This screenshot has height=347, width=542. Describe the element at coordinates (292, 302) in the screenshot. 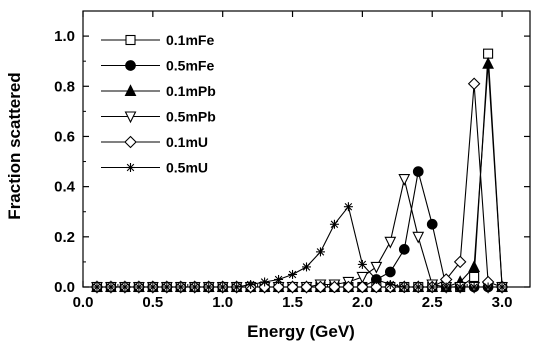

I see `x-tick-label: 1.5` at that location.